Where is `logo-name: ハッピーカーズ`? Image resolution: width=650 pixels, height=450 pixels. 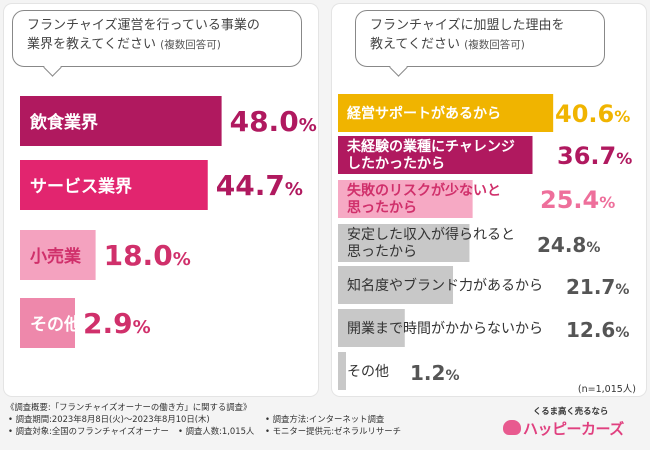
logo-name: ハッピーカーズ is located at coordinates (573, 429).